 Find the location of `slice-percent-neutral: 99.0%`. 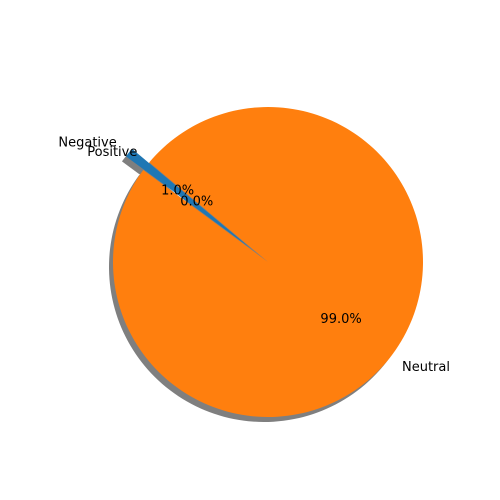

slice-percent-neutral: 99.0% is located at coordinates (340, 319).